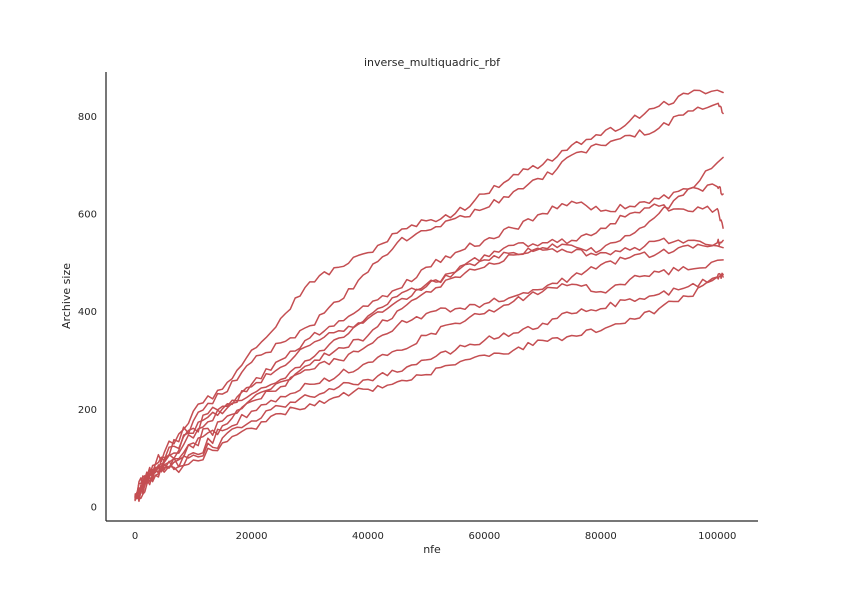 This screenshot has height=595, width=842. I want to click on y-axis-label: Archive size, so click(66, 296).